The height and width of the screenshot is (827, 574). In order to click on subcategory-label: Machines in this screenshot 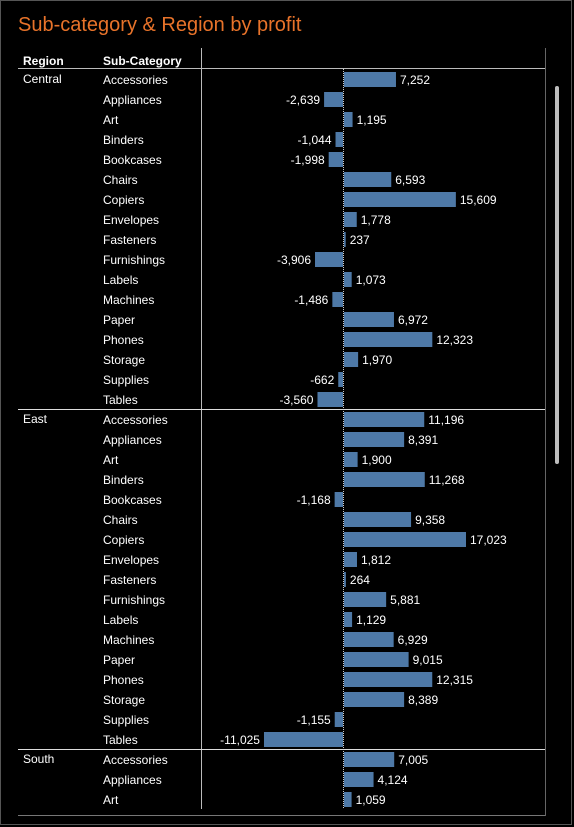, I will do `click(128, 300)`.